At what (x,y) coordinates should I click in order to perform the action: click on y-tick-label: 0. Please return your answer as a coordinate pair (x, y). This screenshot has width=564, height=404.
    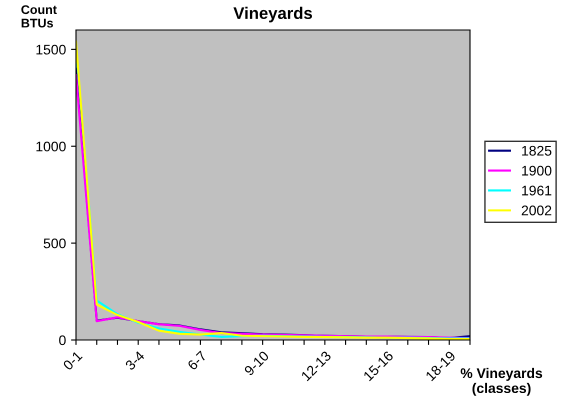
    Looking at the image, I should click on (62, 340).